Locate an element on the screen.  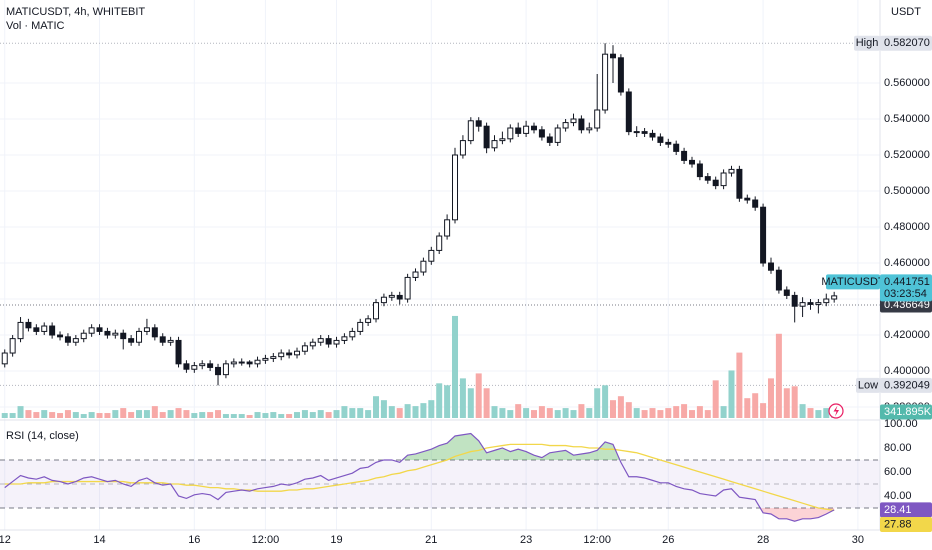
y-tick-label: 0.520000 is located at coordinates (907, 155).